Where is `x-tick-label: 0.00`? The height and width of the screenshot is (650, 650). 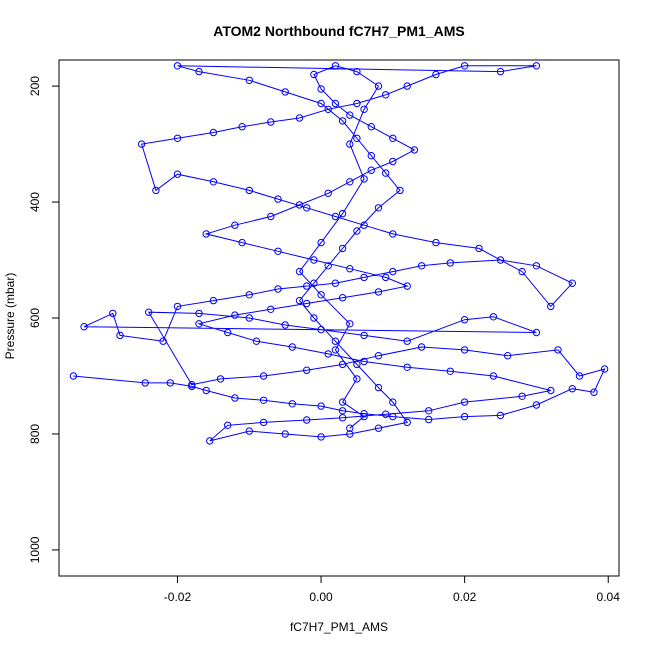
x-tick-label: 0.00 is located at coordinates (321, 597).